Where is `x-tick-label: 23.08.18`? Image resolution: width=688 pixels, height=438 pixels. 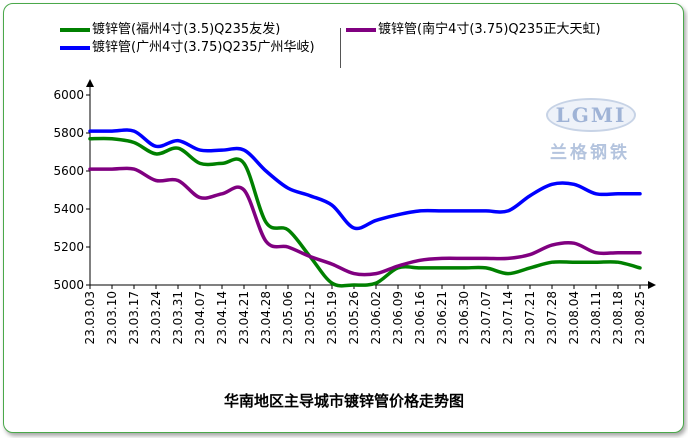
x-tick-label: 23.08.18 is located at coordinates (618, 317).